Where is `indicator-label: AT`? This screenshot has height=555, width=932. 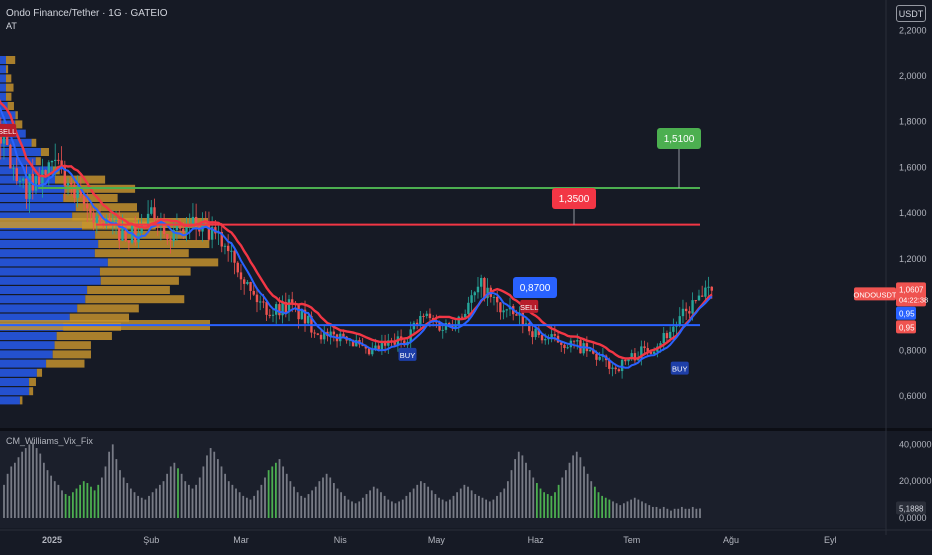
indicator-label: AT is located at coordinates (11, 26).